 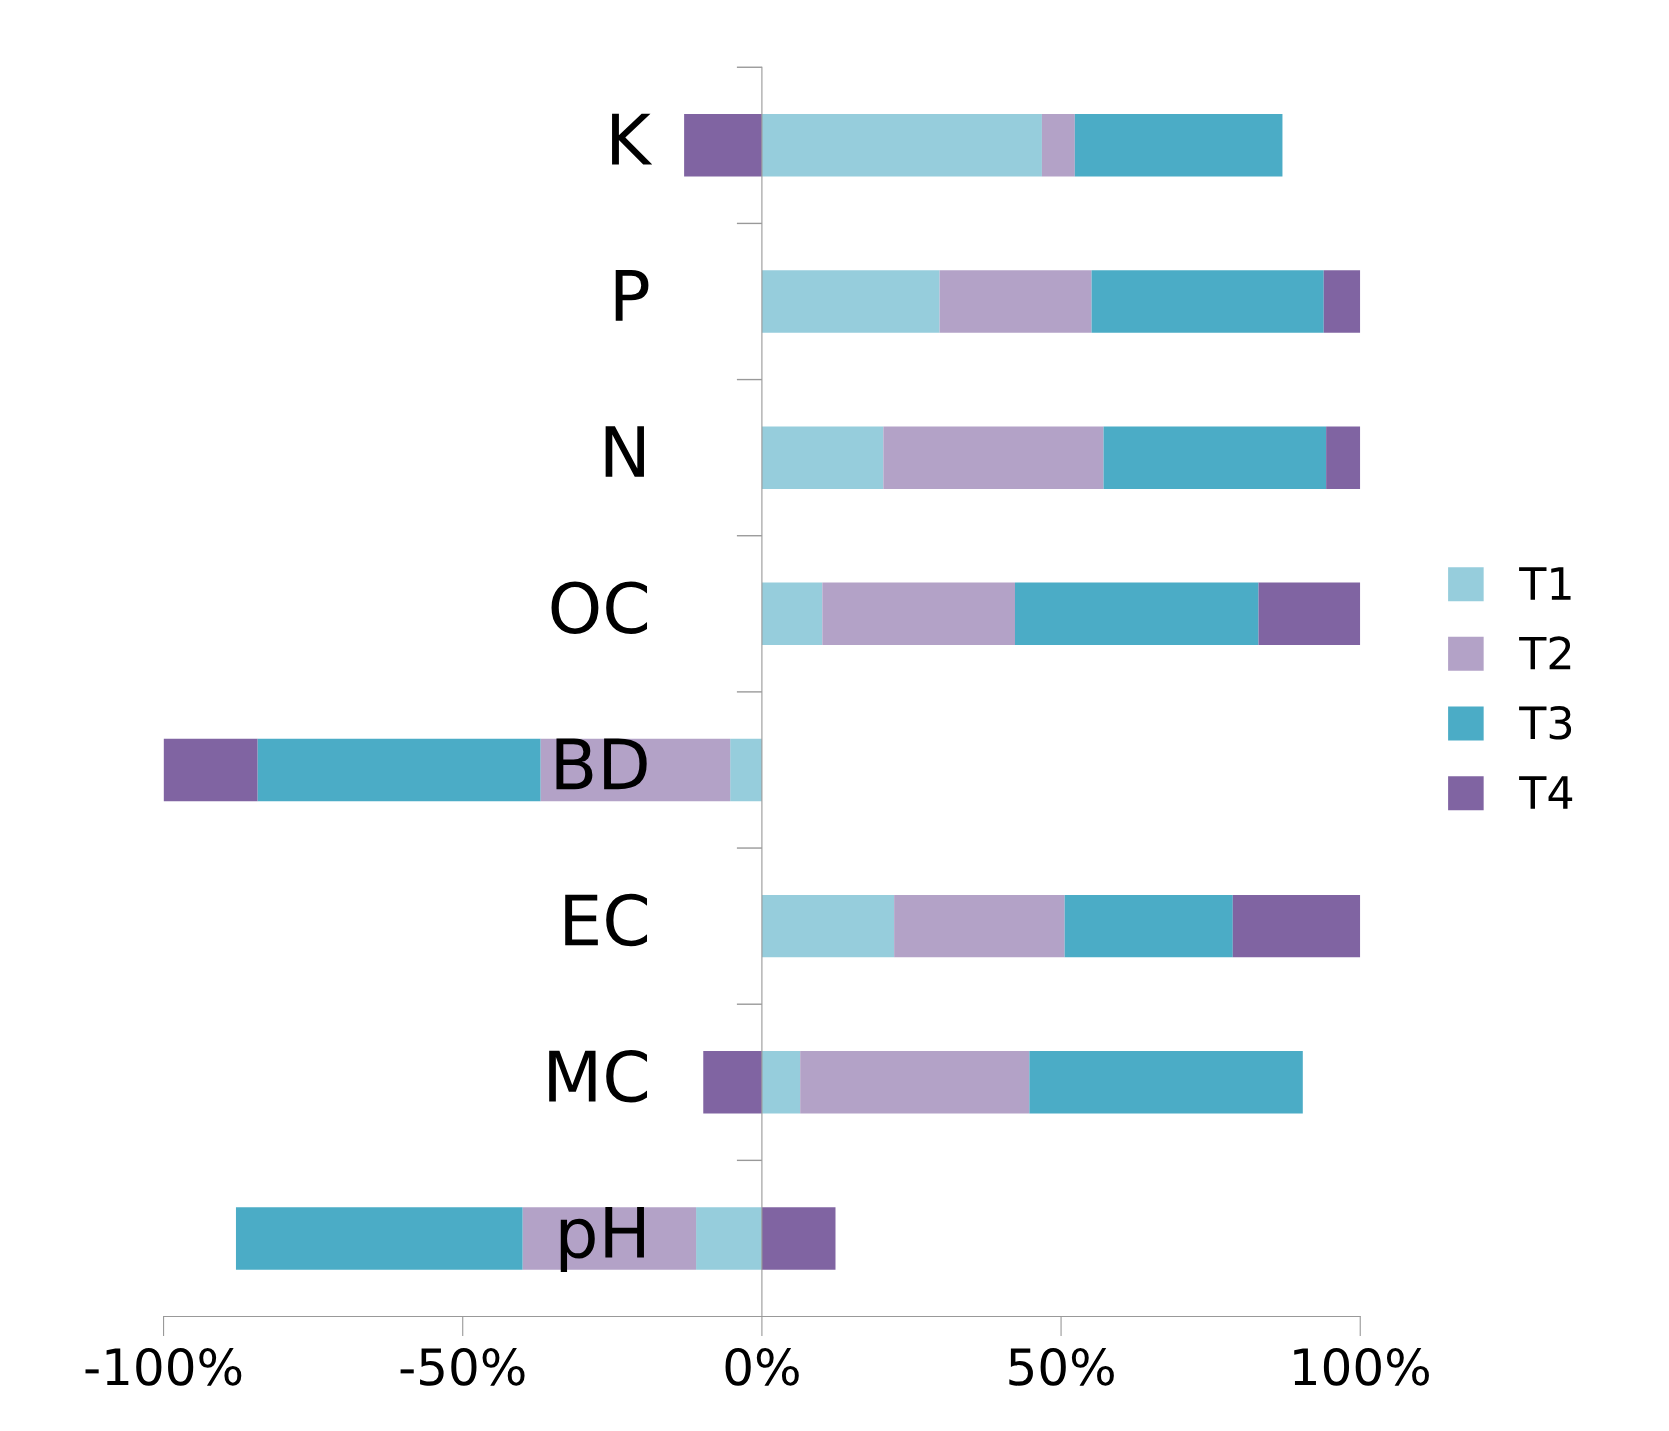 What do you see at coordinates (1545, 653) in the screenshot?
I see `legend-label: T2` at bounding box center [1545, 653].